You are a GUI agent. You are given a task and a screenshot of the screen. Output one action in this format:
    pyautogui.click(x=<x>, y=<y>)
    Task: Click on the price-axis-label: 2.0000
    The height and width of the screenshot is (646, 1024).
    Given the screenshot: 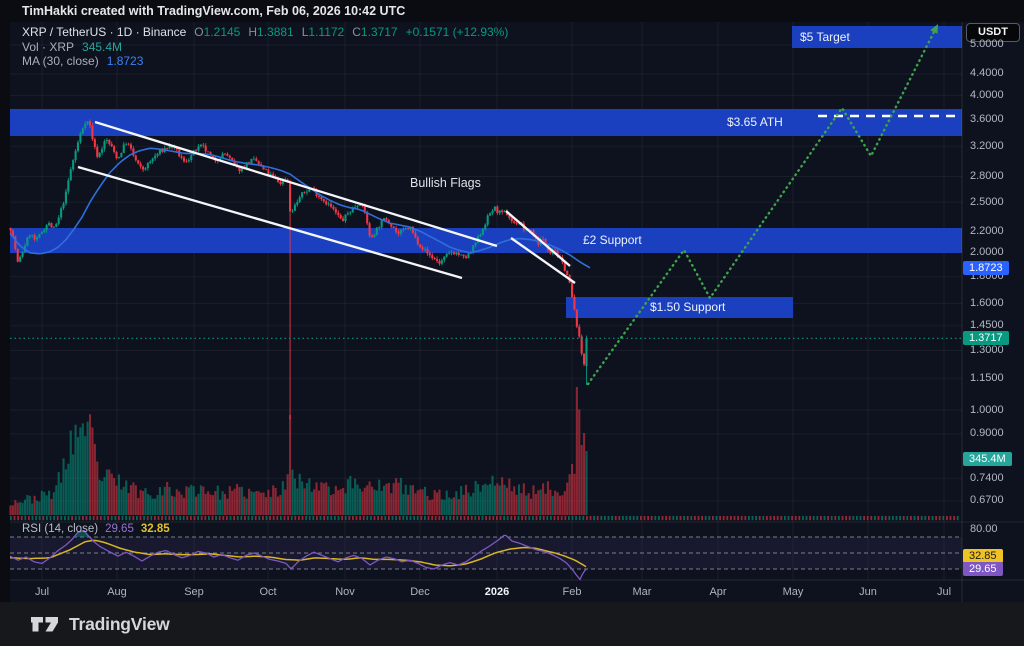 What is the action you would take?
    pyautogui.click(x=987, y=252)
    